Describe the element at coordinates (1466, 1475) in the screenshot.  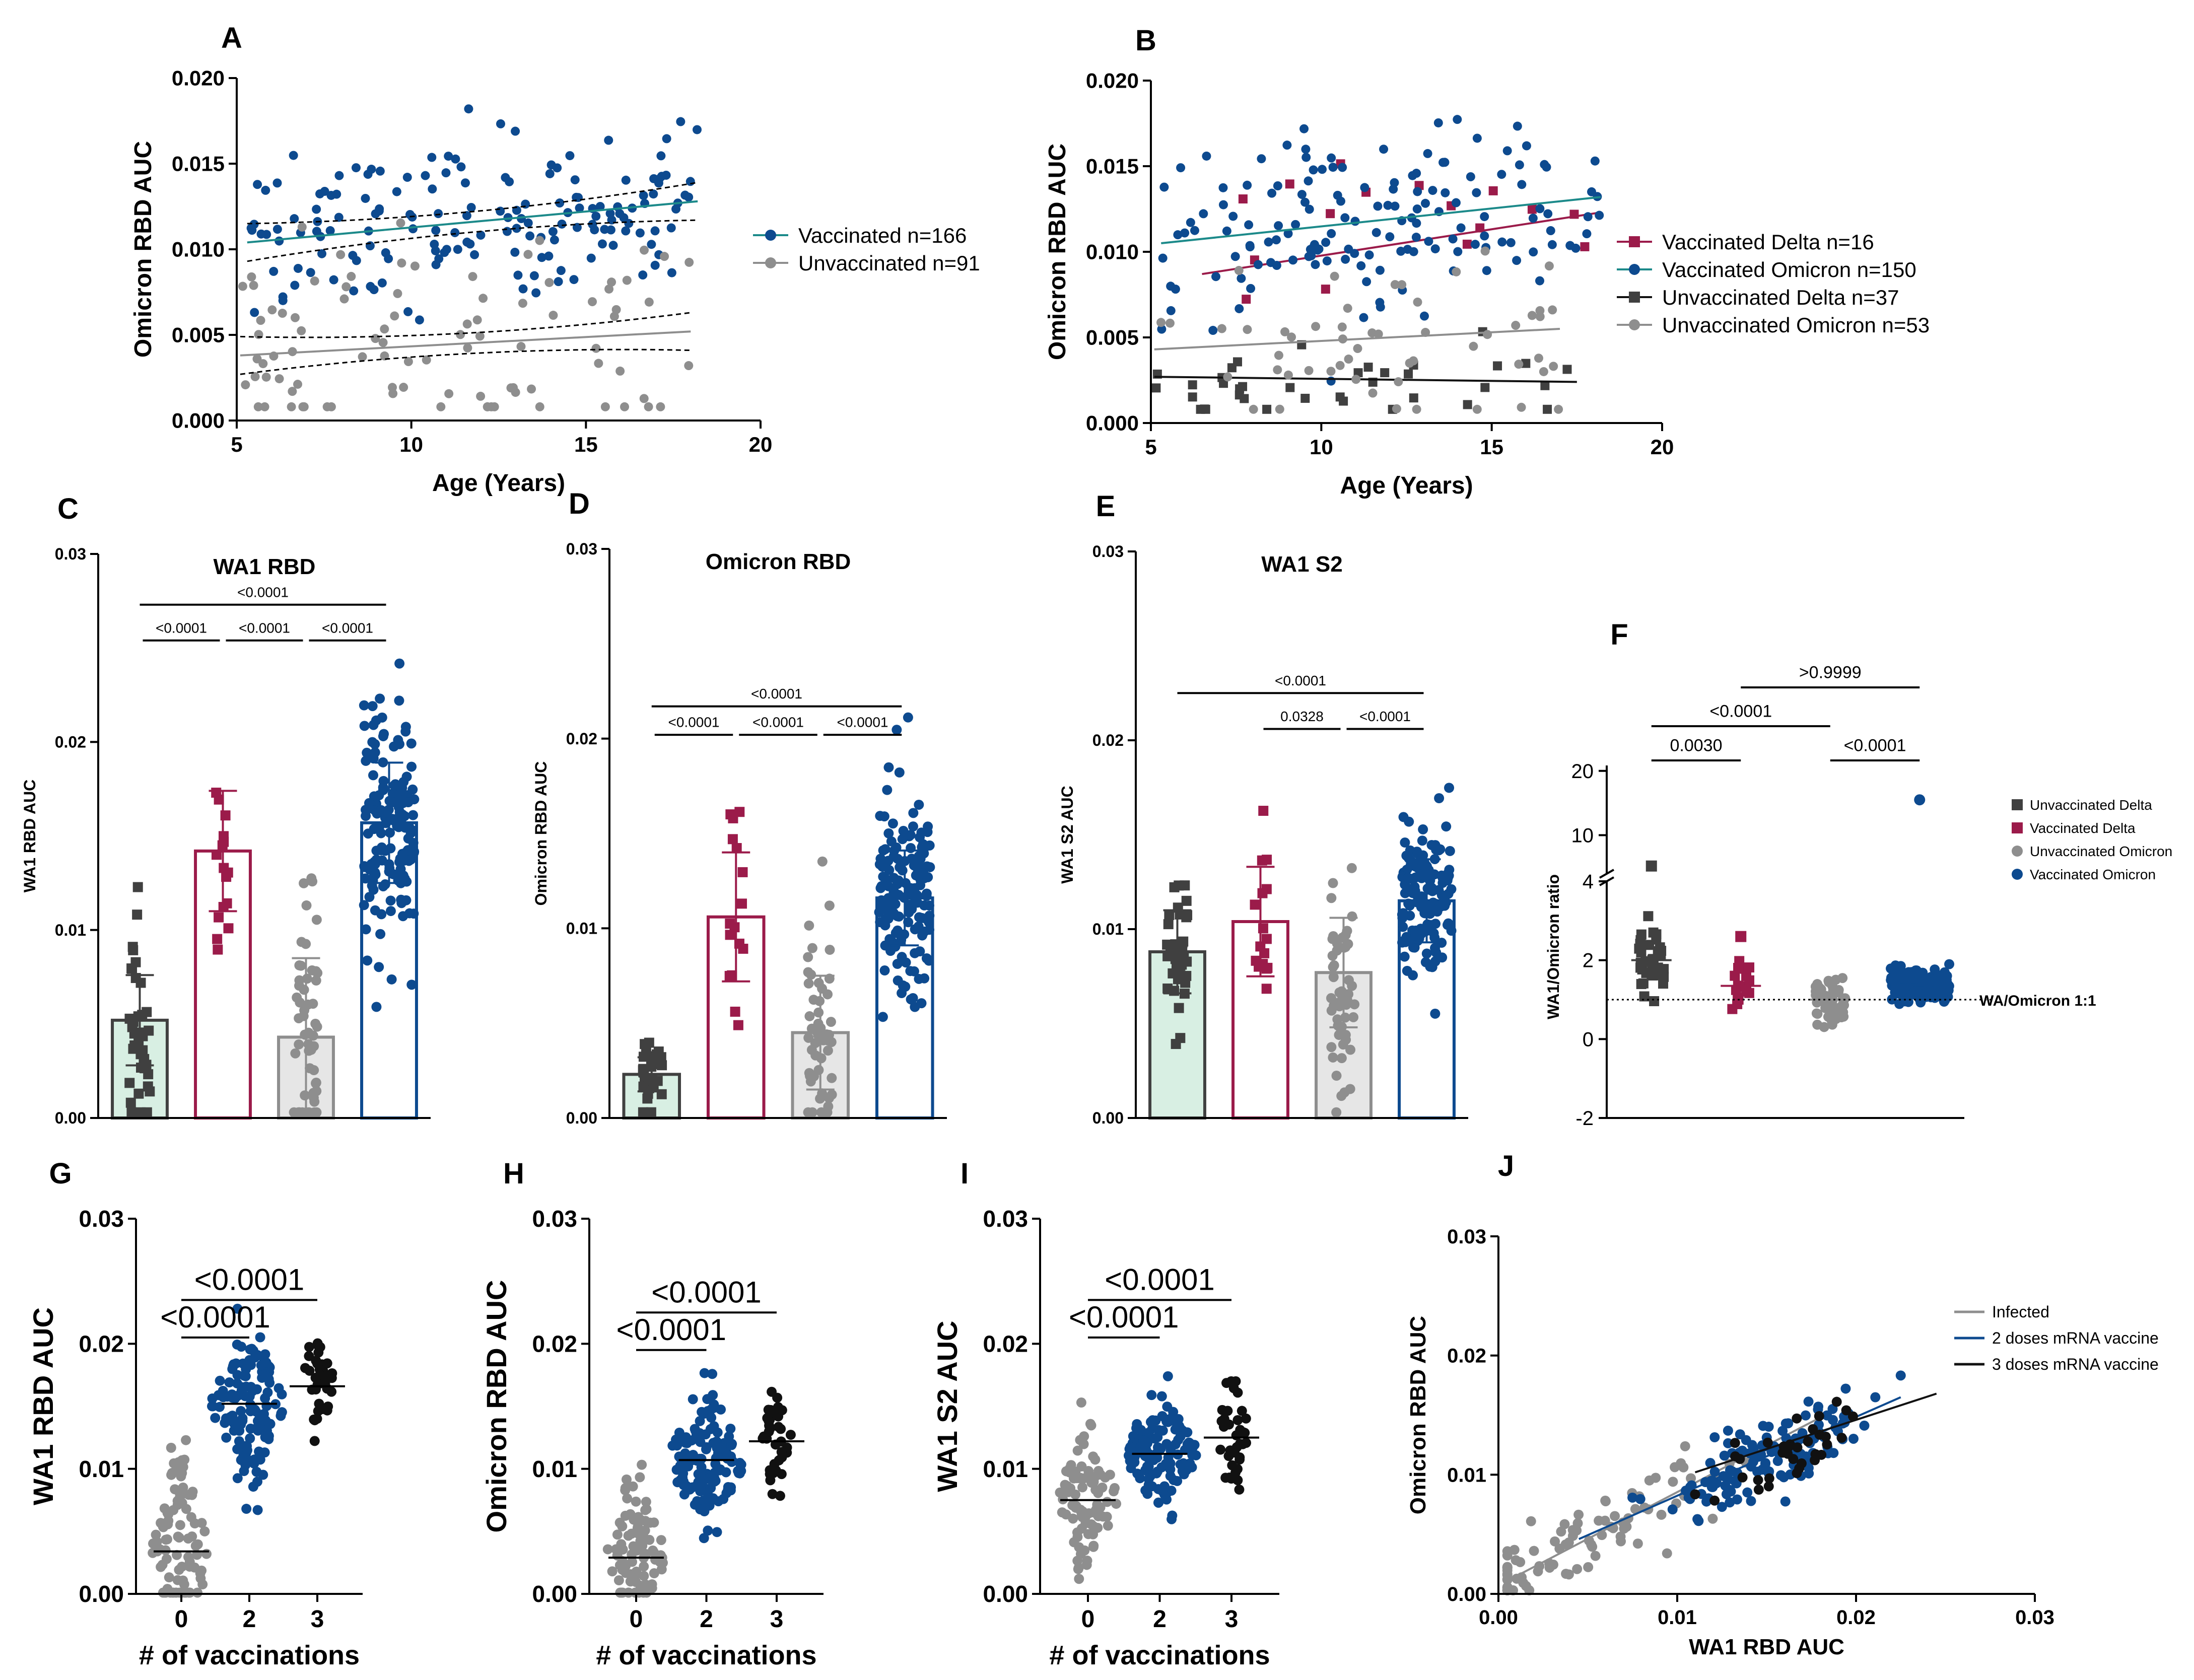
I see `y-tick-label: 0.01` at that location.